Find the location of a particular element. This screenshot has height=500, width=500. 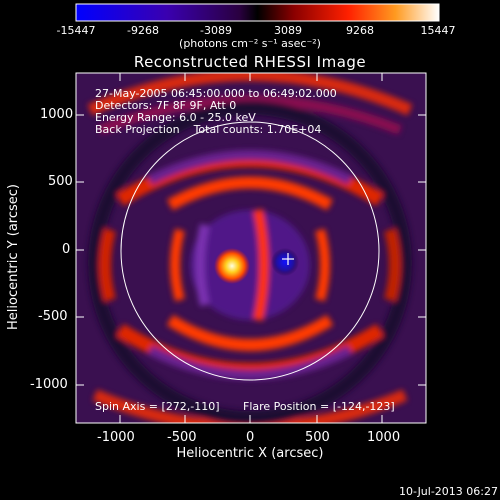

y-tick-label: -500 is located at coordinates (53, 316).